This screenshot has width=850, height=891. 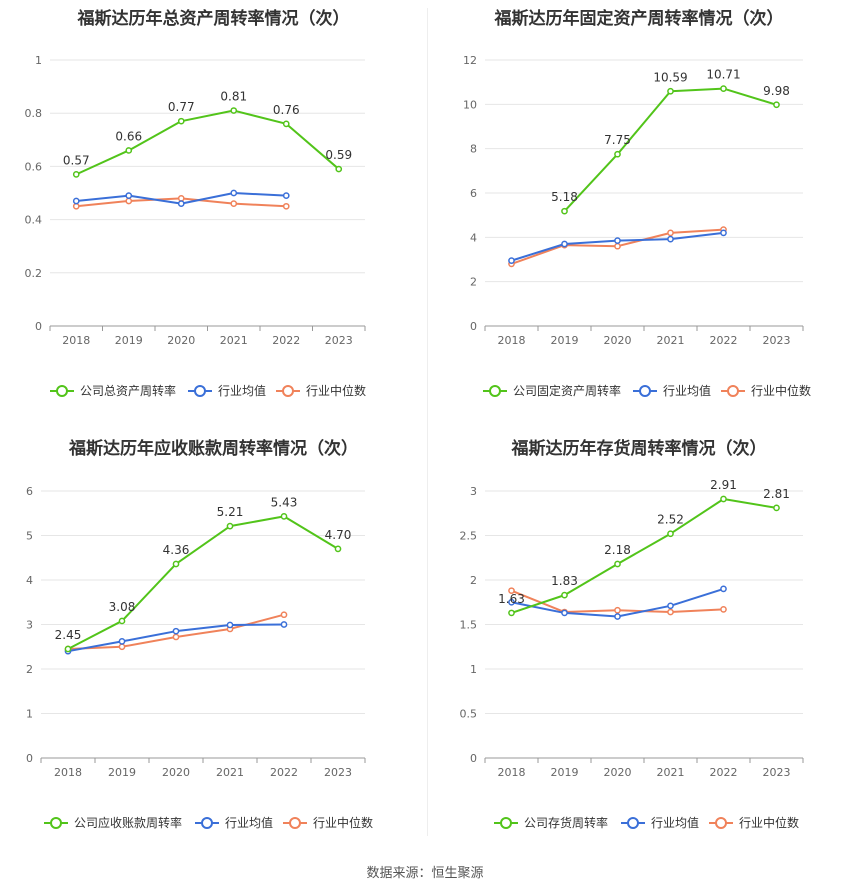 What do you see at coordinates (425, 873) in the screenshot?
I see `data-source: 数据来源：恒生聚源` at bounding box center [425, 873].